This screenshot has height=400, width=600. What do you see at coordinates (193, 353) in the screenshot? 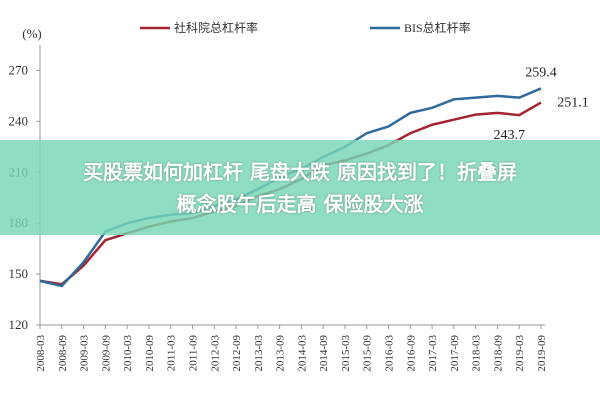
I see `x-tick-label: 2011-09` at bounding box center [193, 353].